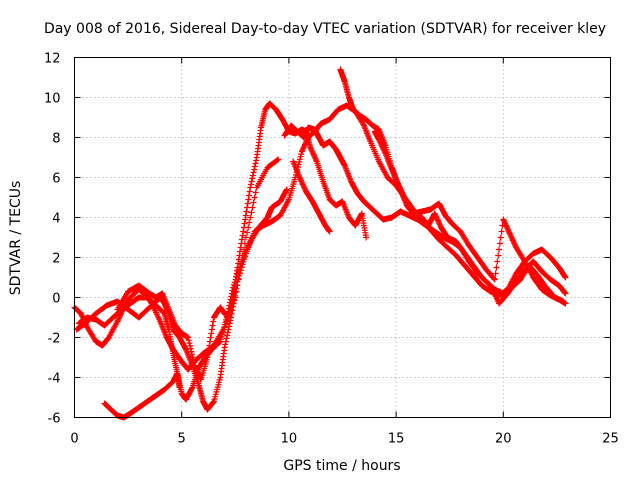 The image size is (640, 480). Describe the element at coordinates (54, 339) in the screenshot. I see `y-tick-label: -2` at that location.